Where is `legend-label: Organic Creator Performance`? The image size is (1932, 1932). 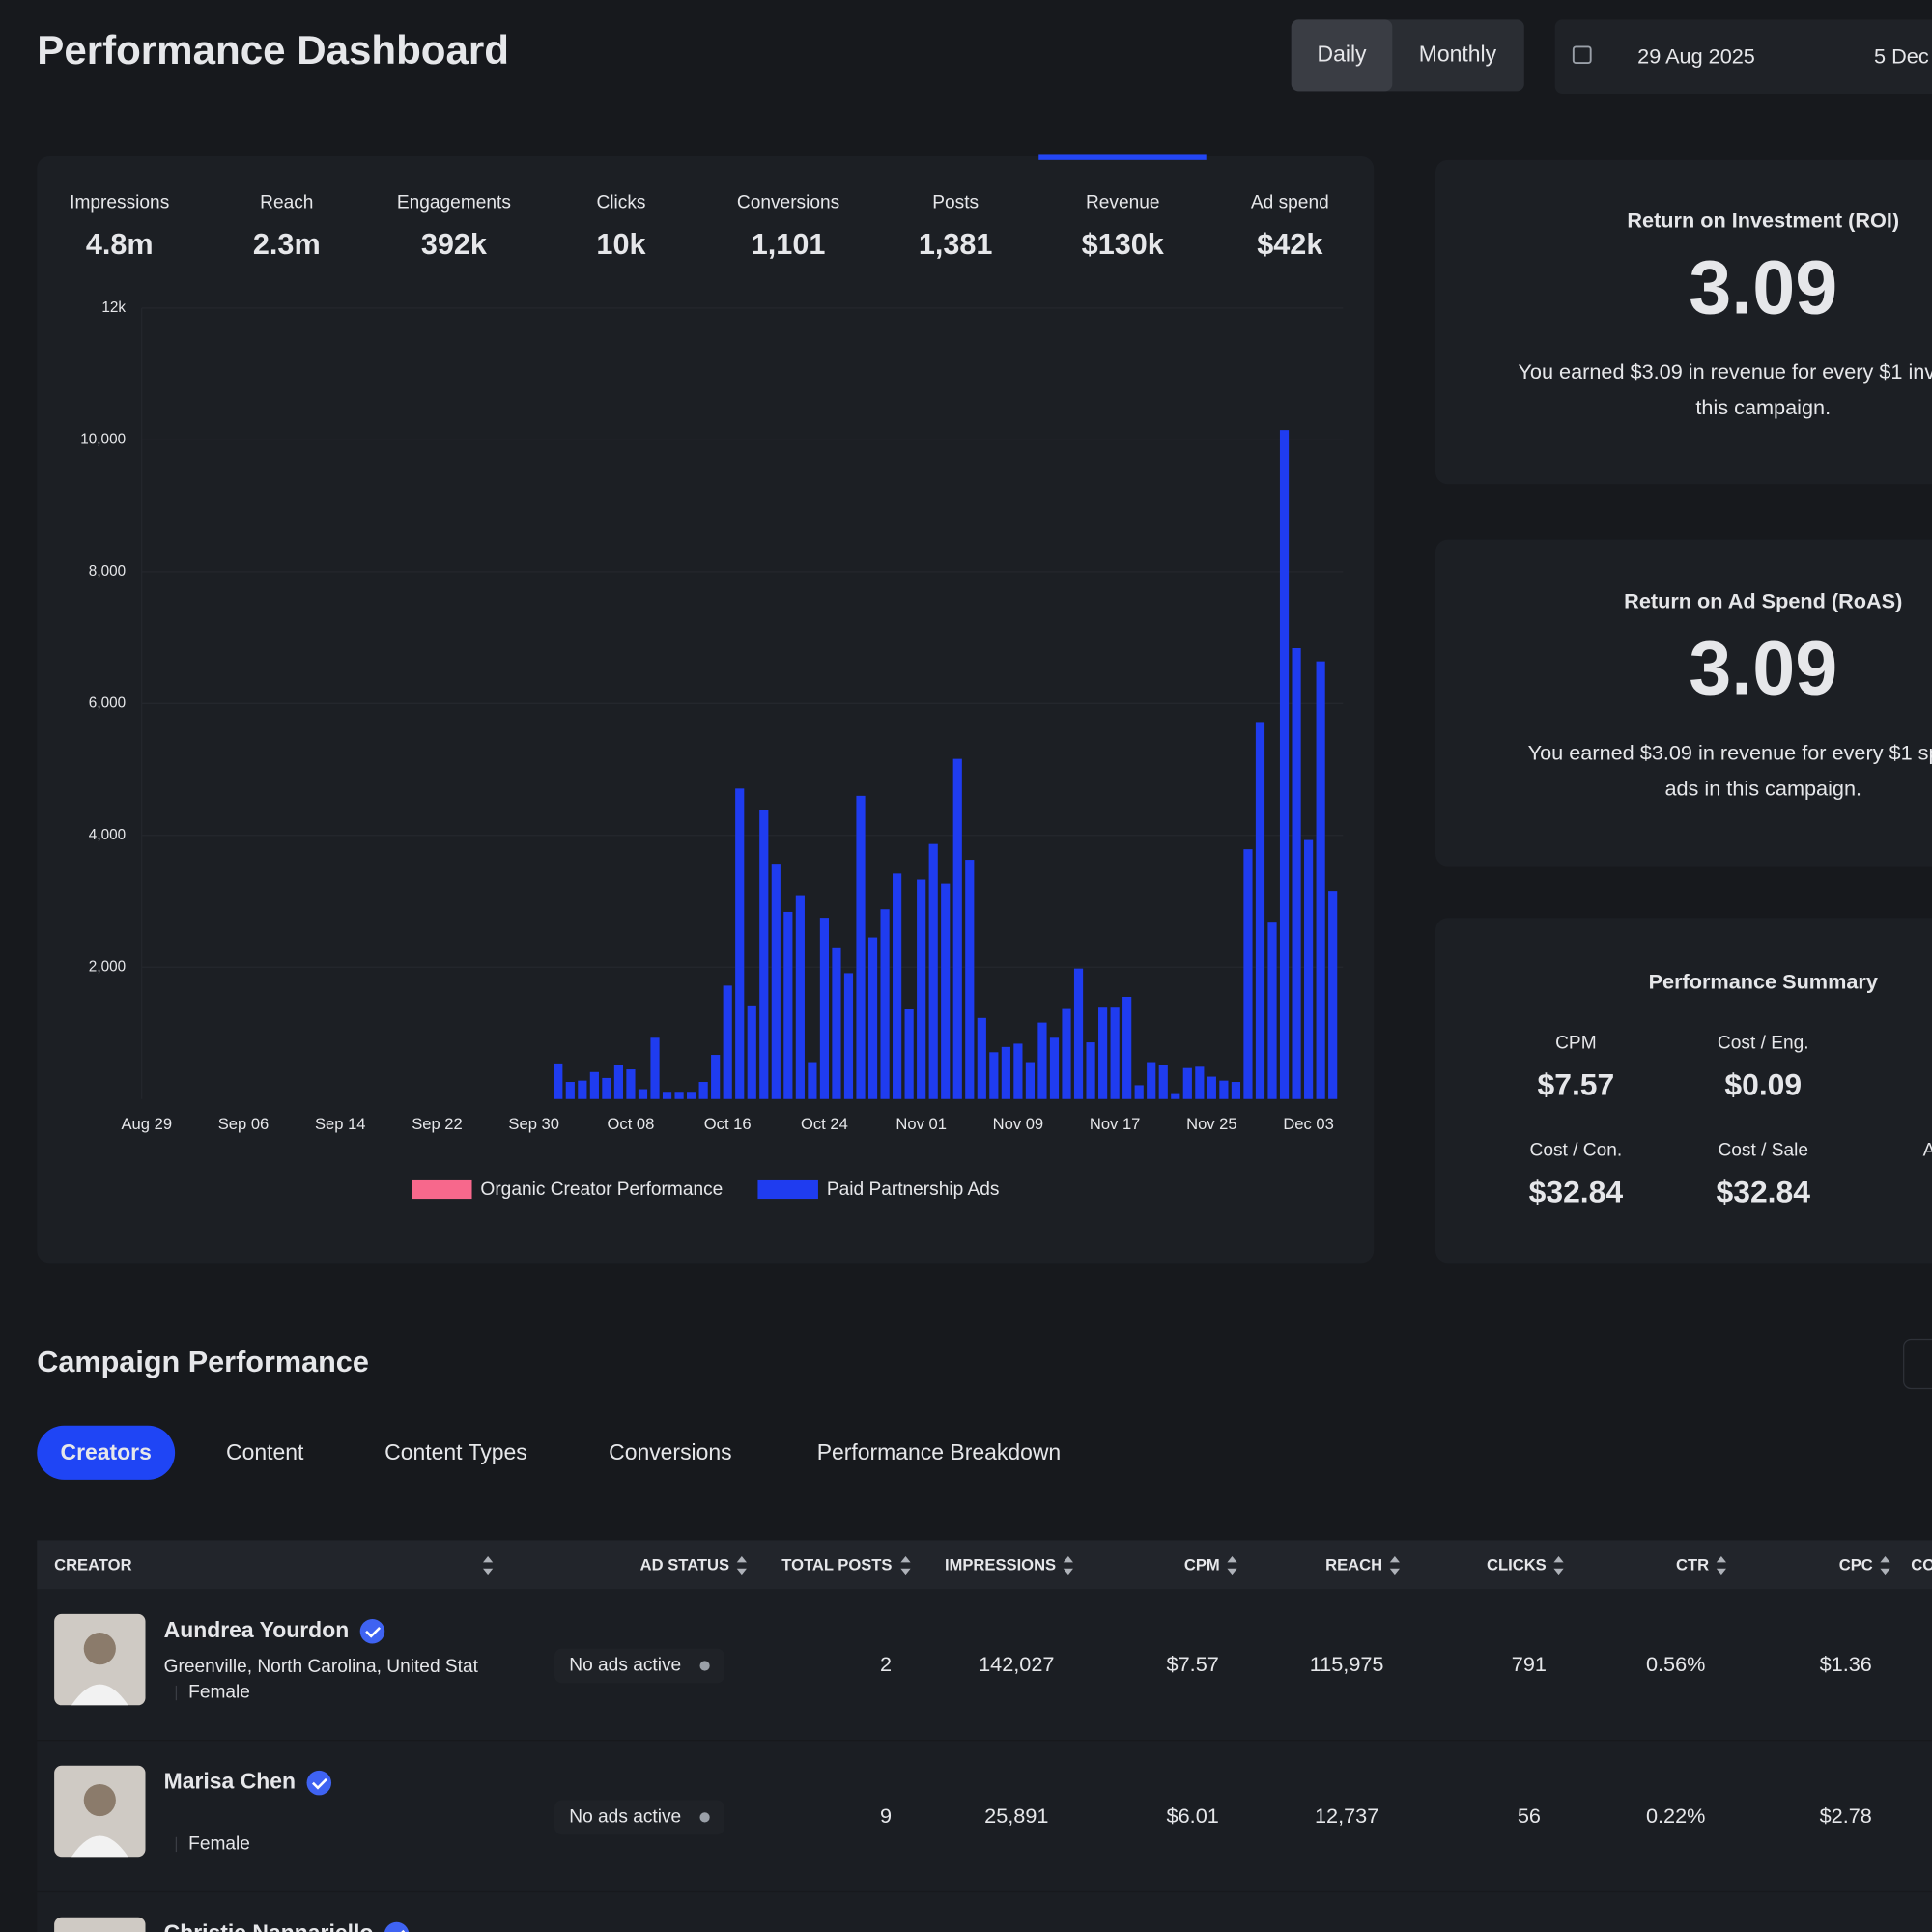 legend-label: Organic Creator Performance is located at coordinates (601, 1189).